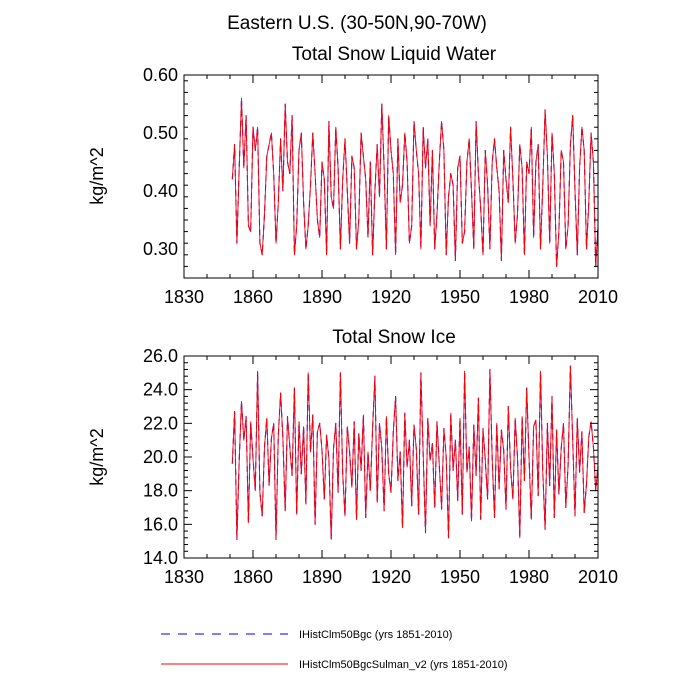 This screenshot has height=700, width=700. What do you see at coordinates (160, 133) in the screenshot?
I see `y-tick-label: 0.50` at bounding box center [160, 133].